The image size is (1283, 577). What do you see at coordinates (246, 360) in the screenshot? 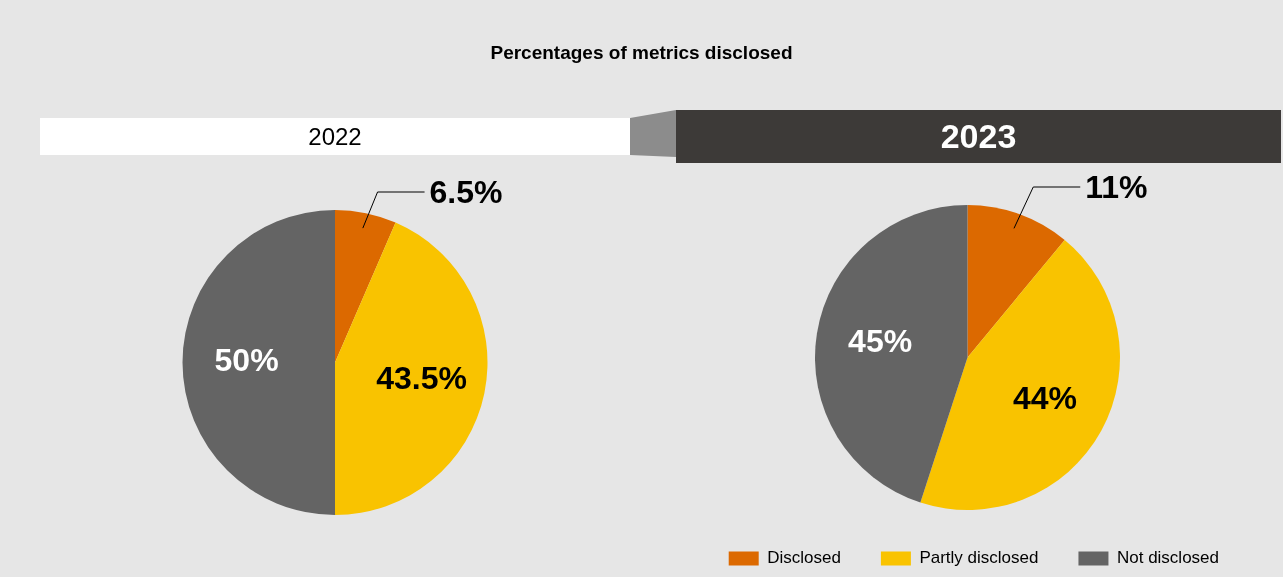
I see `data-label: 50%` at bounding box center [246, 360].